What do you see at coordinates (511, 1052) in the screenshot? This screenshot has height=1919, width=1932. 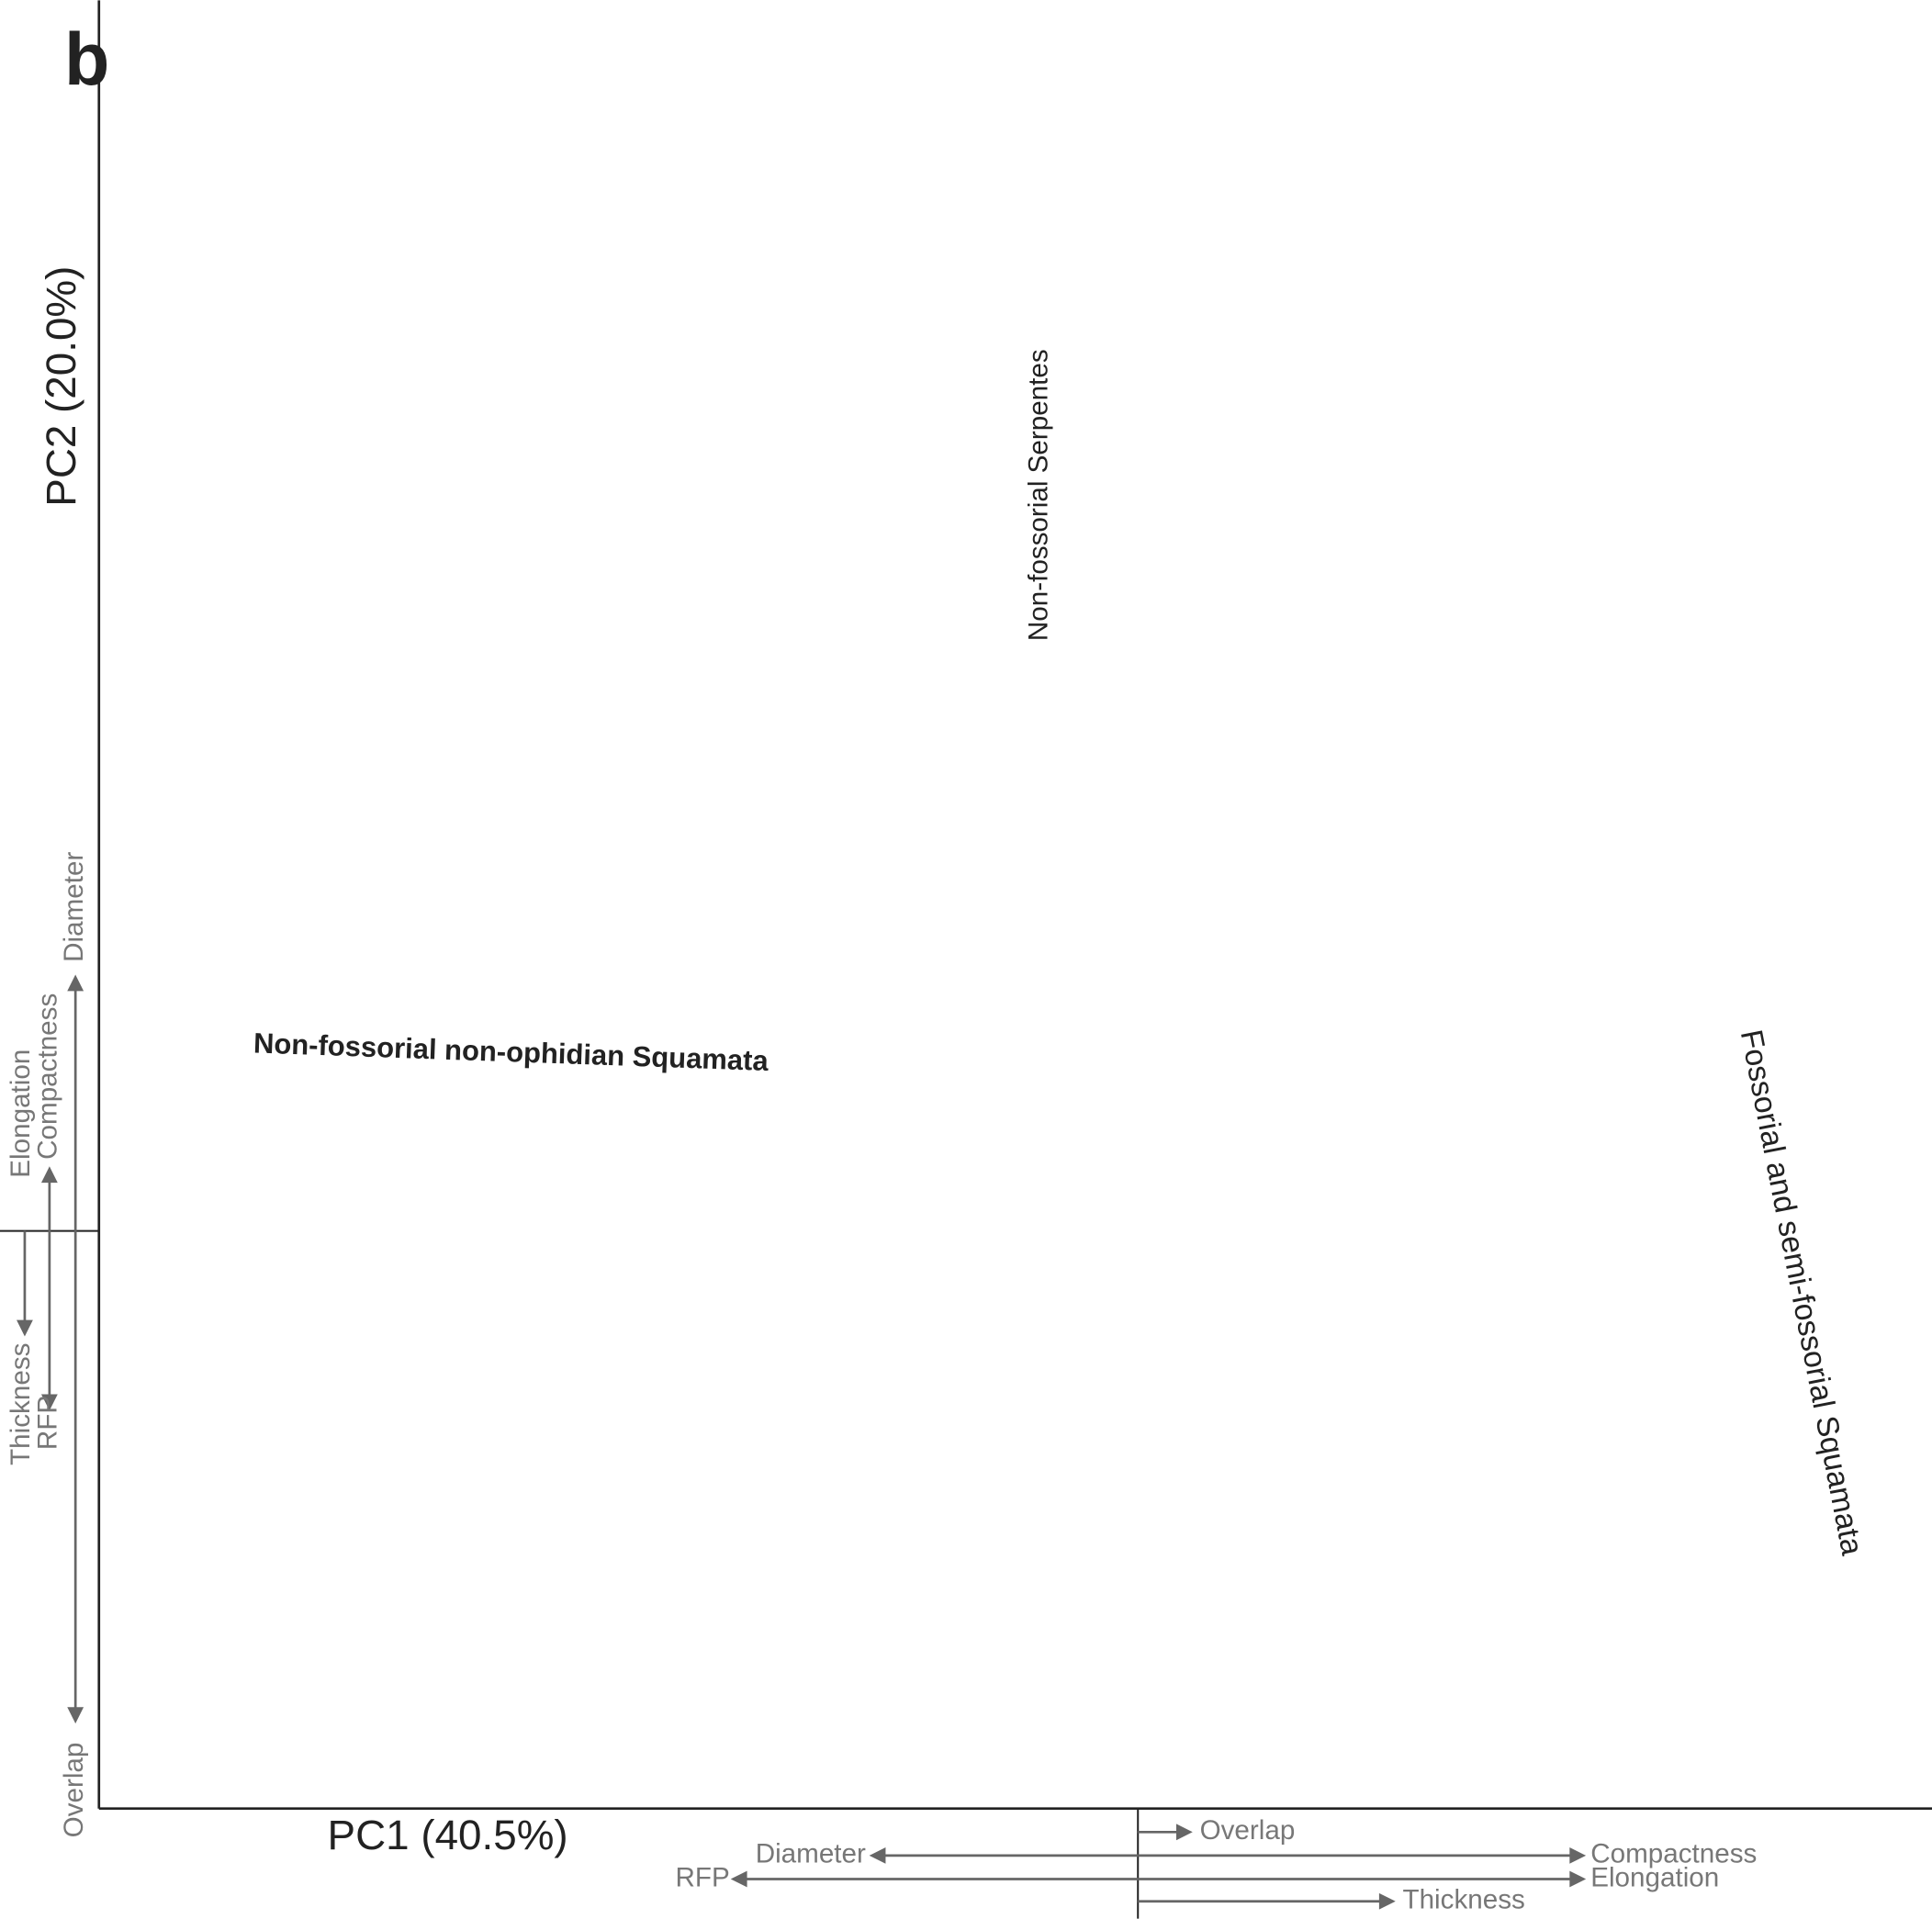 I see `region-label: Non-fossorial non-ophidian Squamata` at bounding box center [511, 1052].